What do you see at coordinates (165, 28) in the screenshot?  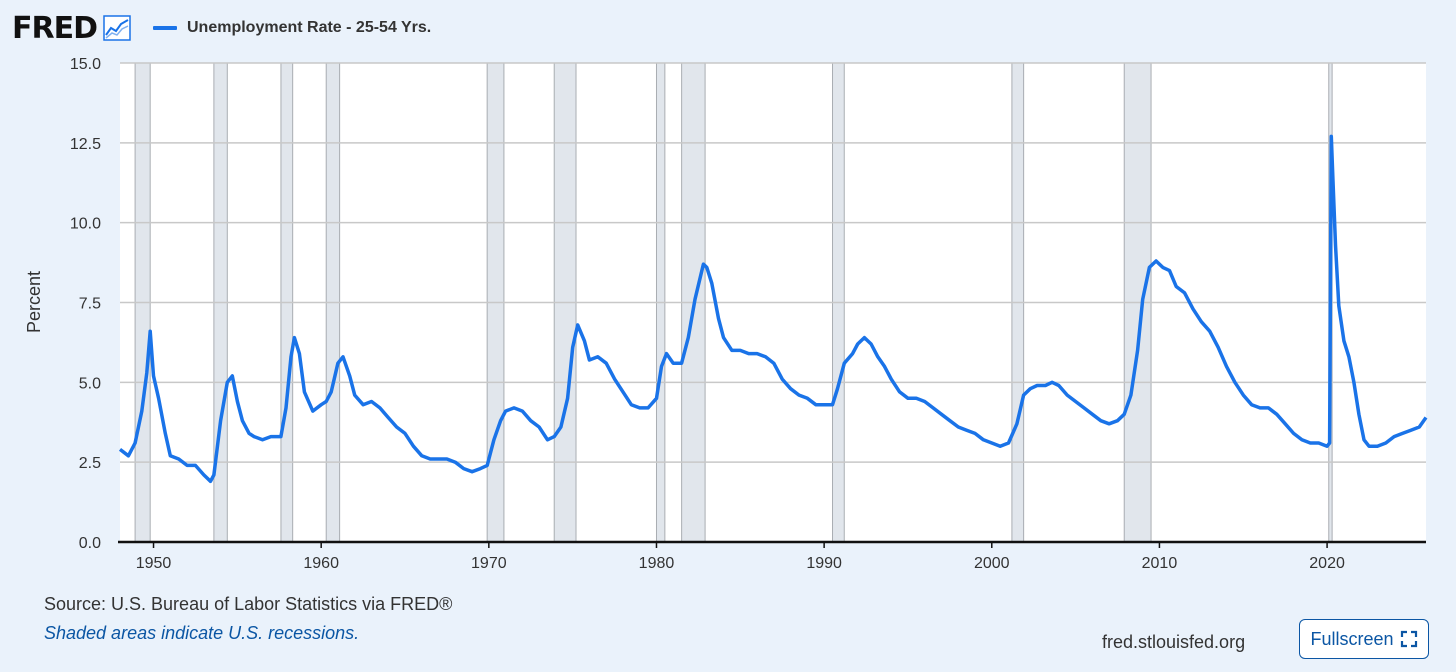 I see `legend-swatch` at bounding box center [165, 28].